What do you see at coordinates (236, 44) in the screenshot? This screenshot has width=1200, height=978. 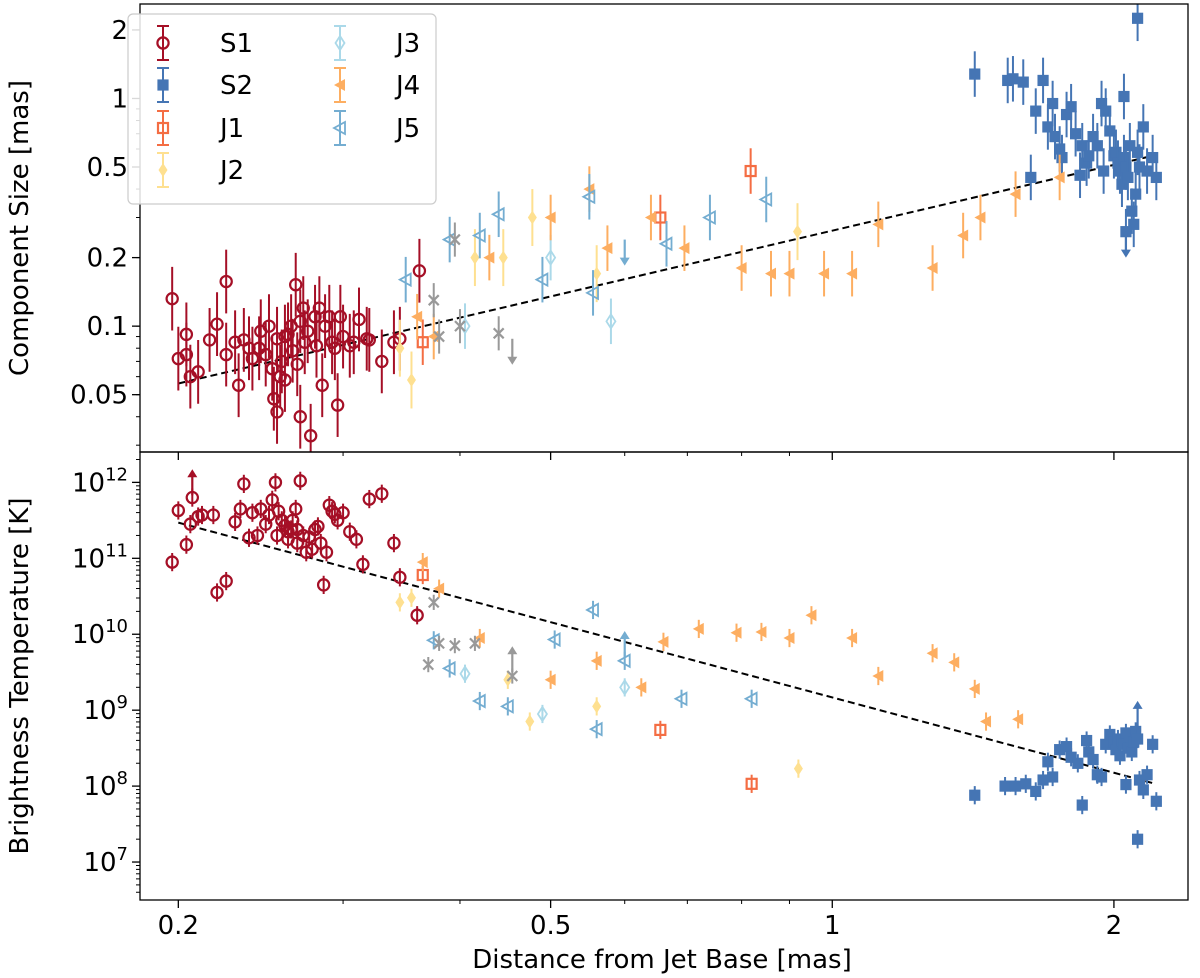 I see `legend-label-s1: S1` at bounding box center [236, 44].